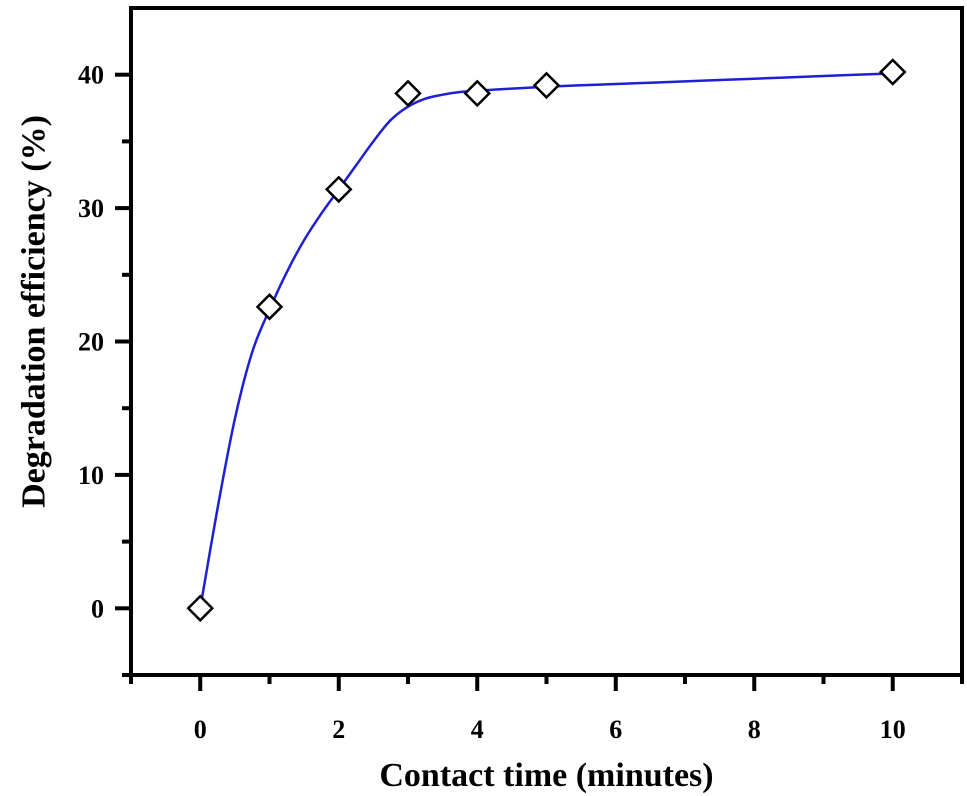 This screenshot has height=796, width=967. What do you see at coordinates (338, 729) in the screenshot?
I see `x-tick-label: 2` at bounding box center [338, 729].